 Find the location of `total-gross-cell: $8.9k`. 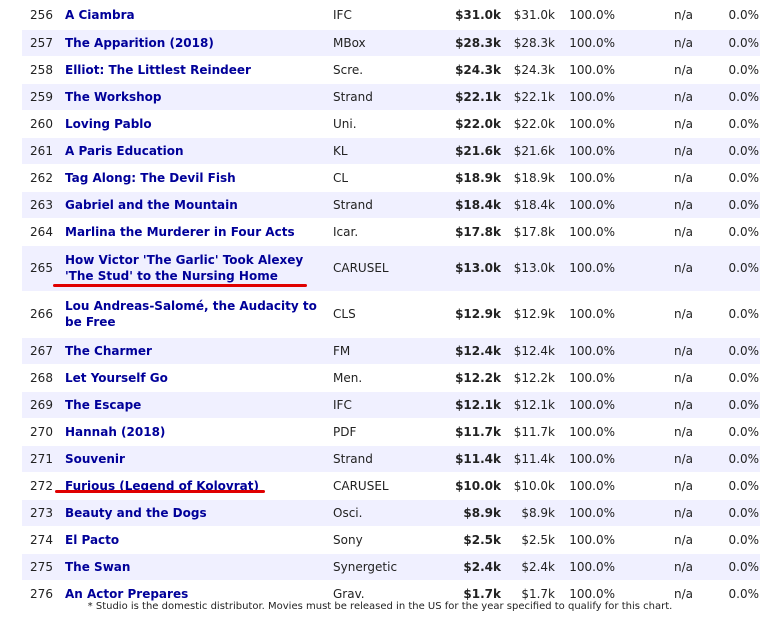

total-gross-cell: $8.9k is located at coordinates (530, 513).